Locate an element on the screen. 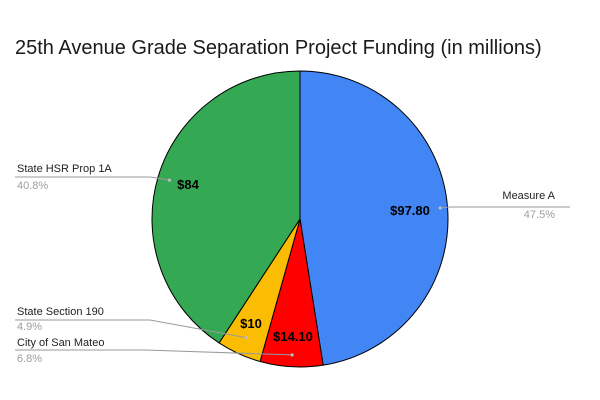 The height and width of the screenshot is (400, 600). leader-dot-city-of-san-mateo is located at coordinates (292, 355).